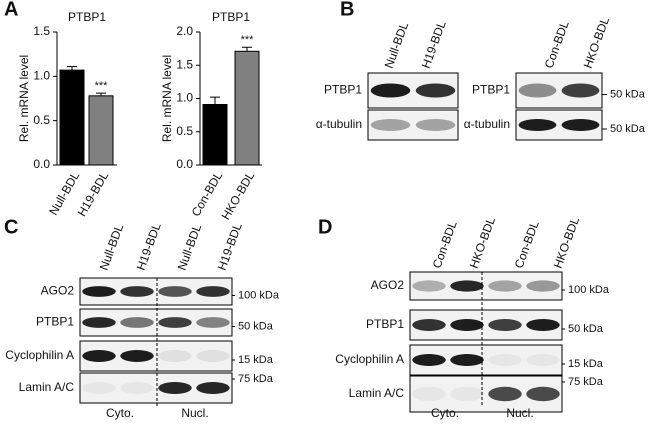 This screenshot has width=650, height=424. Describe the element at coordinates (167, 98) in the screenshot. I see `y-axis-label: Rel. mRNA level` at that location.